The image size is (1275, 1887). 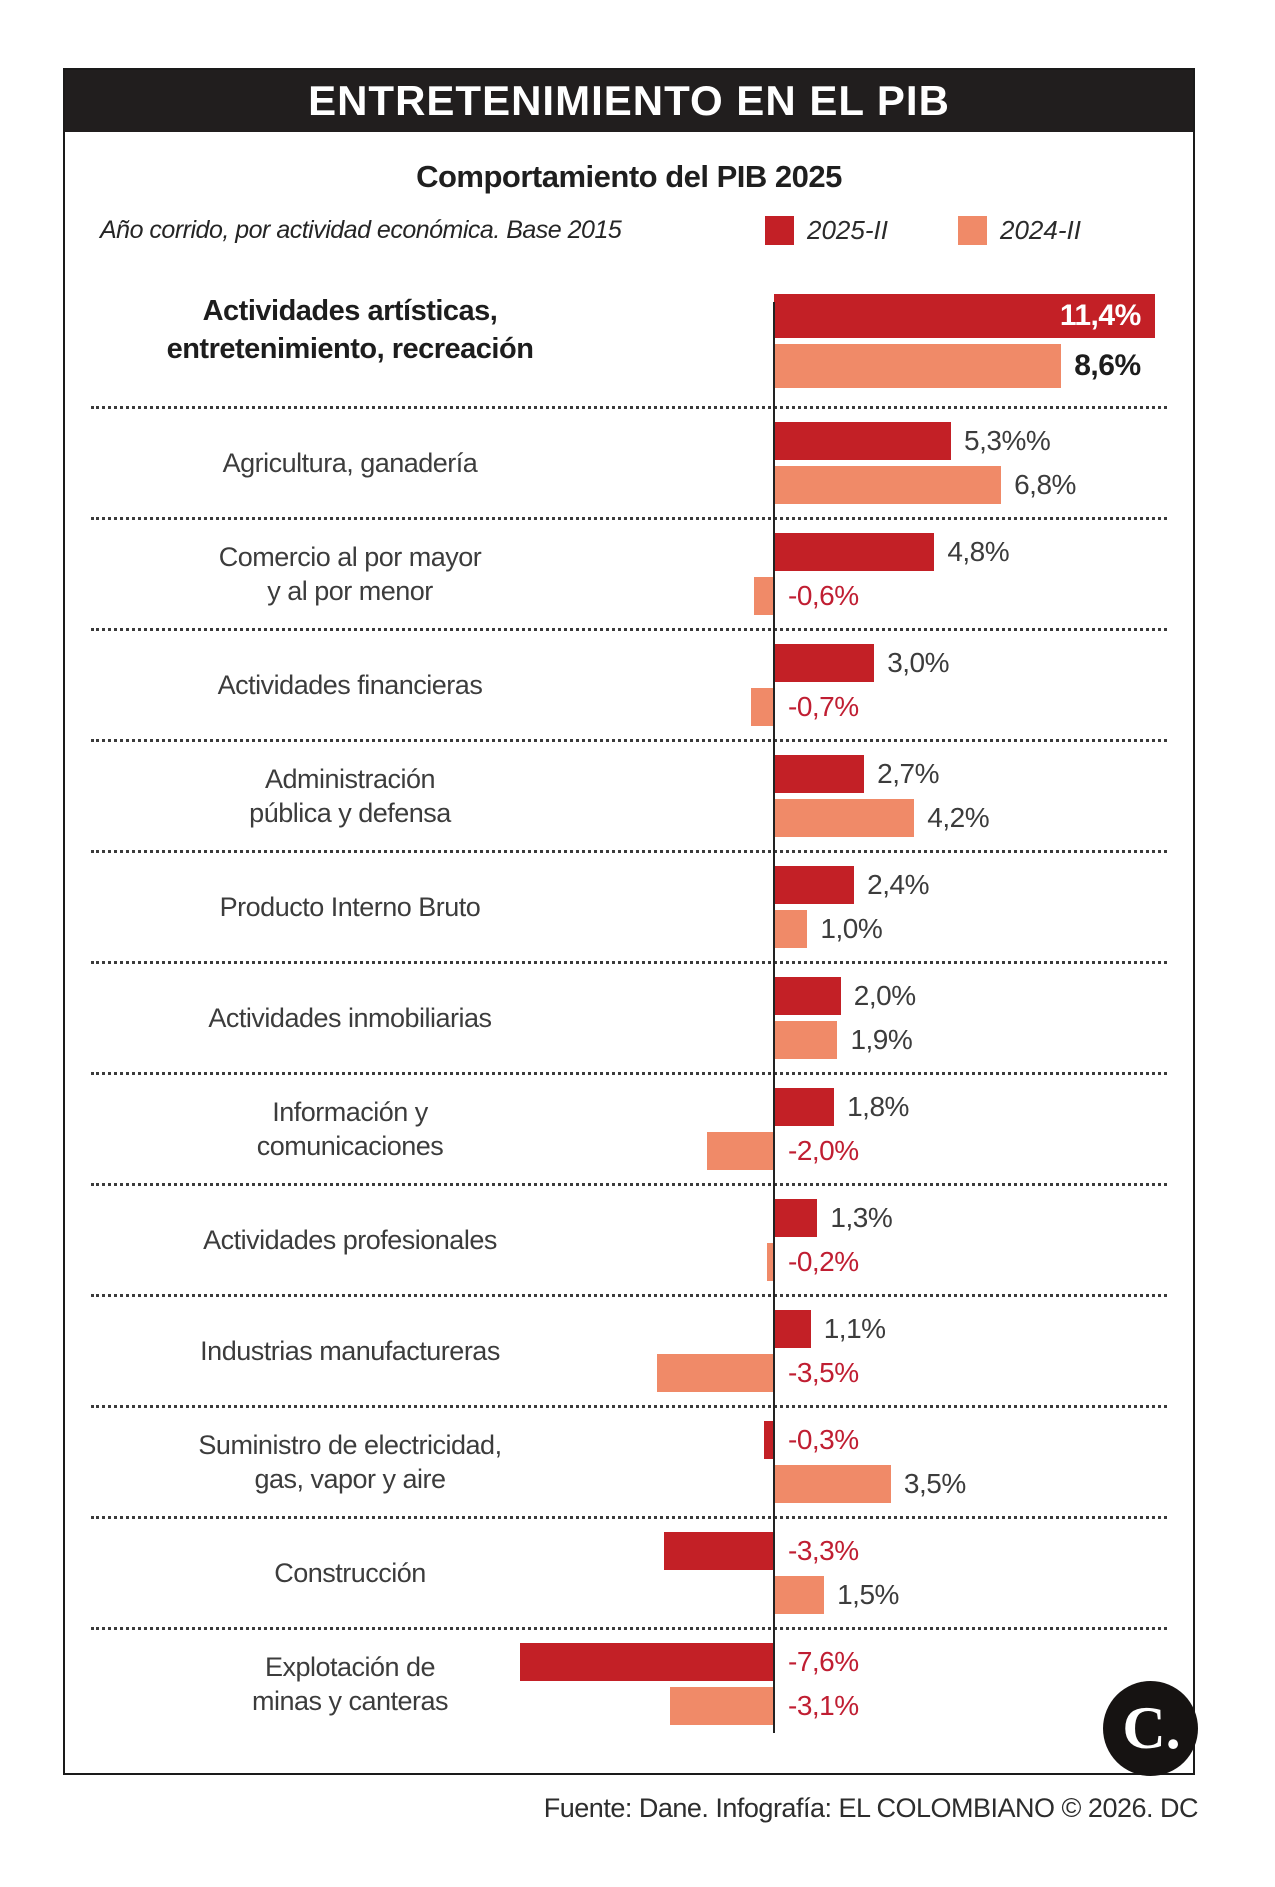 What do you see at coordinates (629, 595) in the screenshot?
I see `bar-line-2024: -0,6%` at bounding box center [629, 595].